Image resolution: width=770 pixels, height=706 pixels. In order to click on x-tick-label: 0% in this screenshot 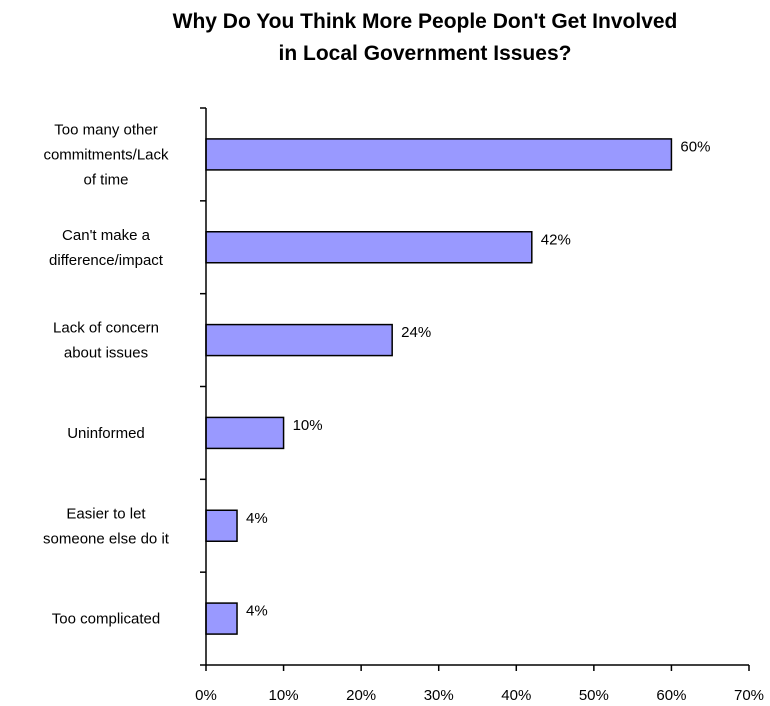, I will do `click(206, 695)`.